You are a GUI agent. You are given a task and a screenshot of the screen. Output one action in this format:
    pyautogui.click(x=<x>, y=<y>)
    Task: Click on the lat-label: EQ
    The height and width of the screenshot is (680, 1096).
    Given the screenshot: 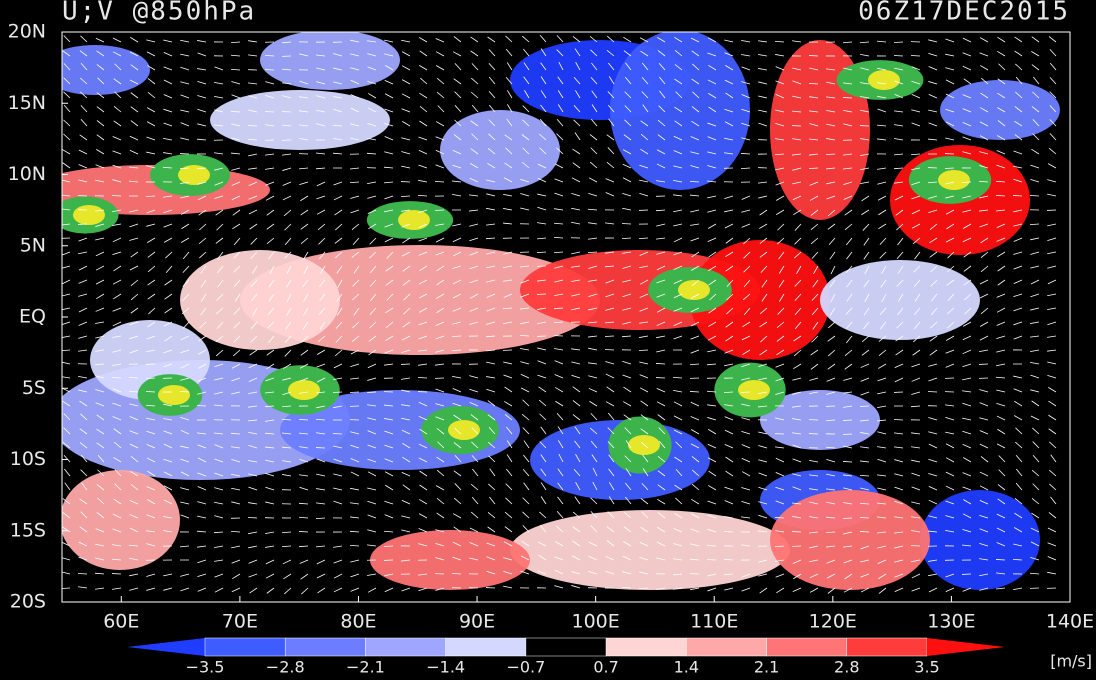 What is the action you would take?
    pyautogui.click(x=32, y=317)
    